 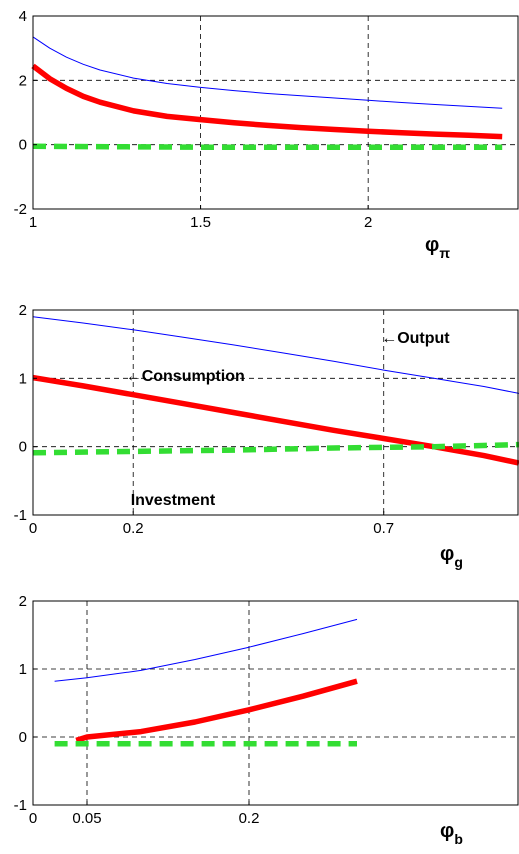 What do you see at coordinates (368, 222) in the screenshot?
I see `x-tick-label-3: 2` at bounding box center [368, 222].